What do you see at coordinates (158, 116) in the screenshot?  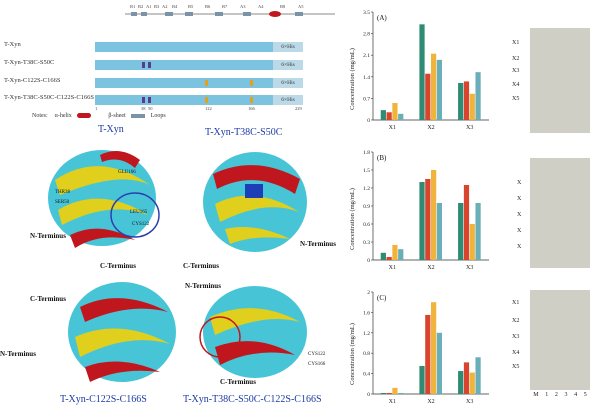 I see `legend-loops: Loops` at bounding box center [158, 116].